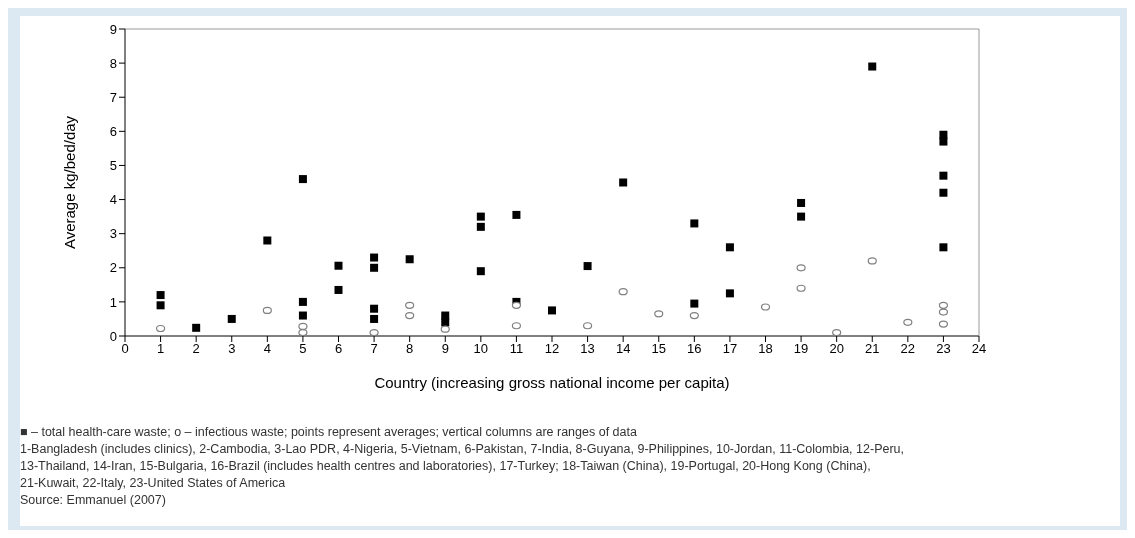 This screenshot has height=538, width=1135. What do you see at coordinates (446, 466) in the screenshot?
I see `text: 13-Thailand, 14-Iran, 15-Bulgaria, 16-Brazil (includes health centres and laboratories), 17-Turkey; 18-Taiwan (China), 19-Portugal, 20-Hong Kong (China),` at bounding box center [446, 466].